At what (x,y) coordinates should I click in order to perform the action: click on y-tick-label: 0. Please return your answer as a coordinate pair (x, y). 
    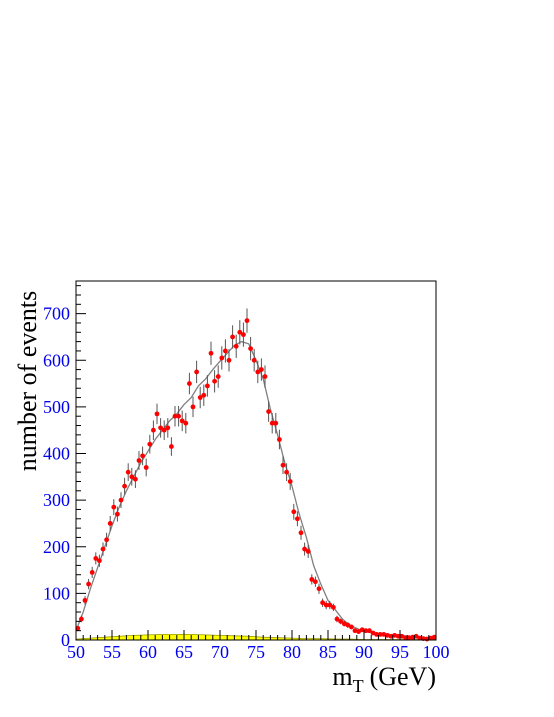
    Looking at the image, I should click on (65, 640).